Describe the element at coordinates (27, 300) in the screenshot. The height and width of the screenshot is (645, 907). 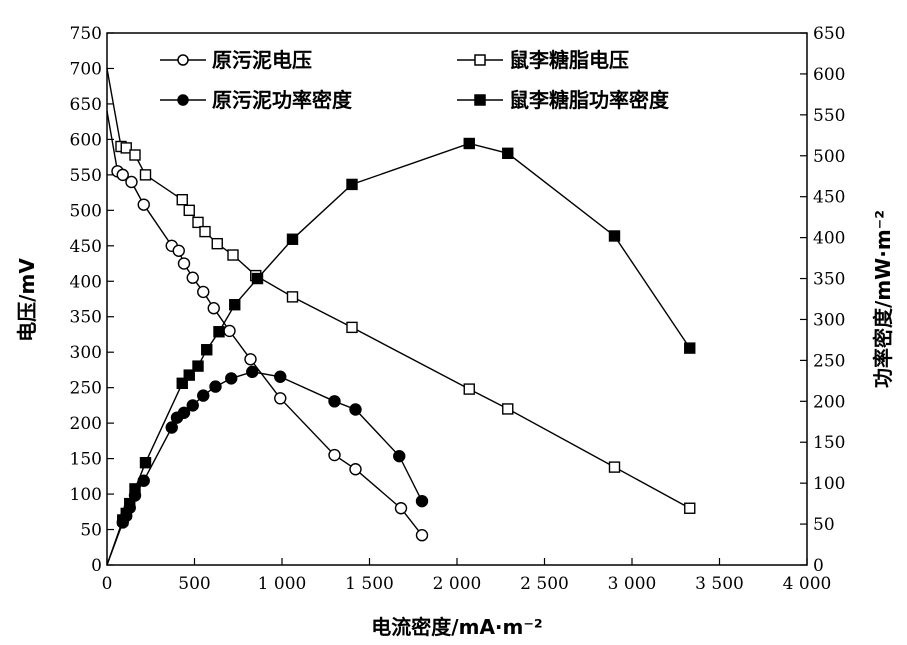
I see `left-y-axis-title: 电压/mV` at that location.